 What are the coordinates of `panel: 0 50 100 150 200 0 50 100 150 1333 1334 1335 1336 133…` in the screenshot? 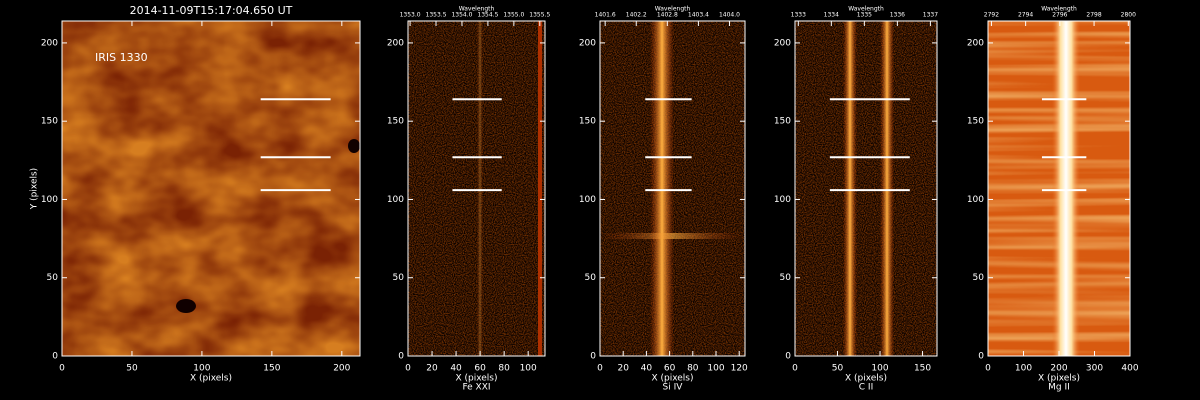 It's located at (856, 199).